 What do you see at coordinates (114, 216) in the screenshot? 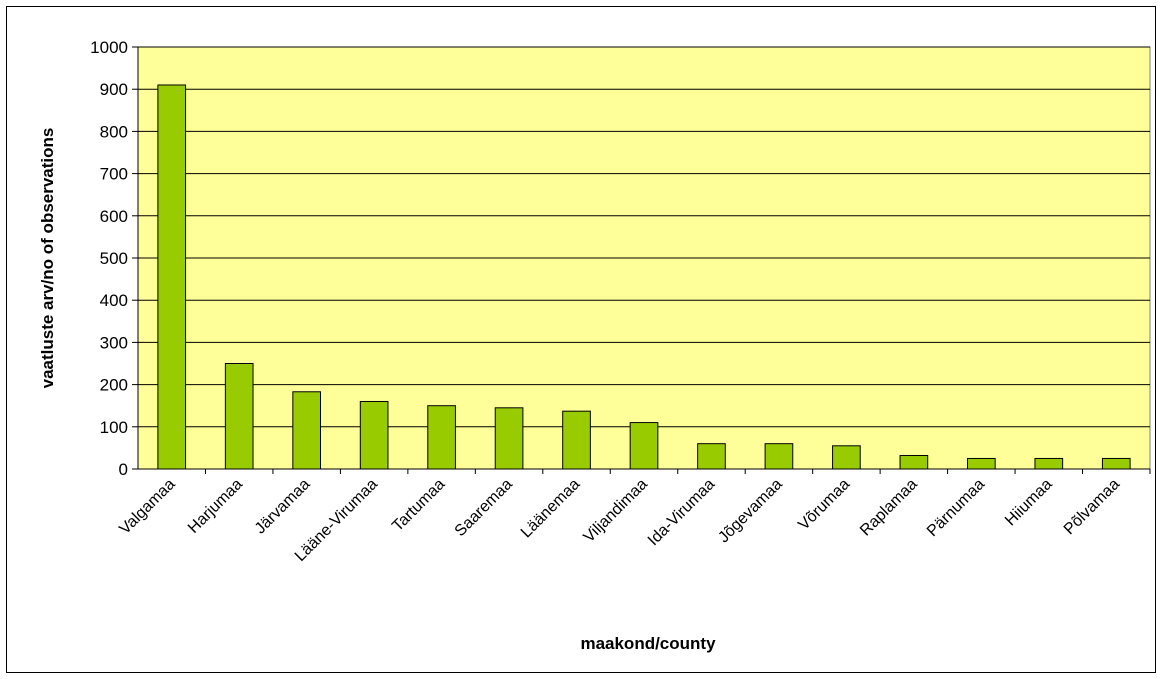
I see `y-tick-label: 600` at bounding box center [114, 216].